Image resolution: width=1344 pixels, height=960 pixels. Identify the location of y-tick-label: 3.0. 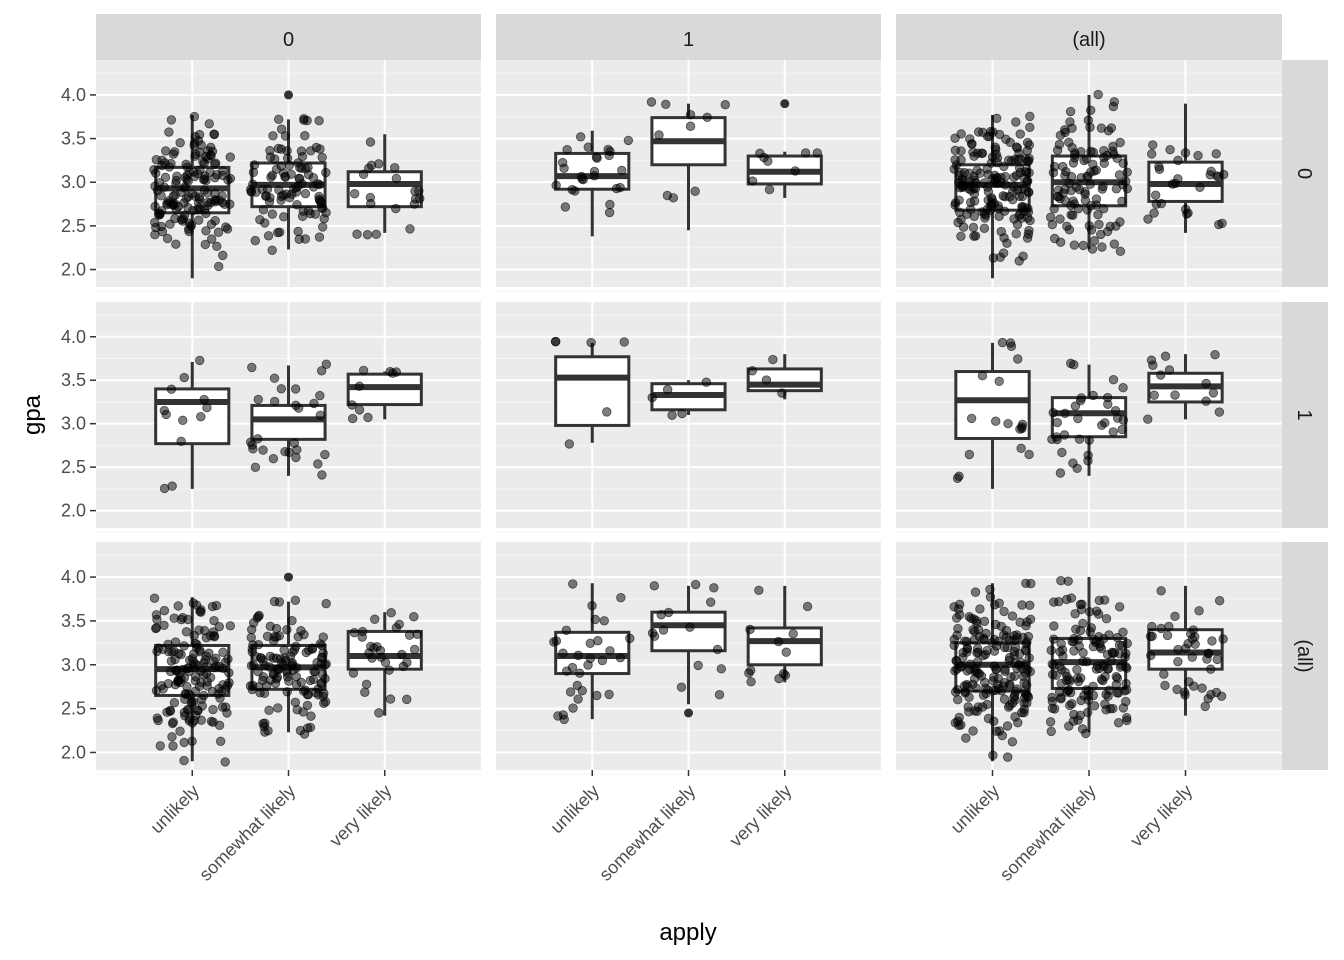
(73, 182).